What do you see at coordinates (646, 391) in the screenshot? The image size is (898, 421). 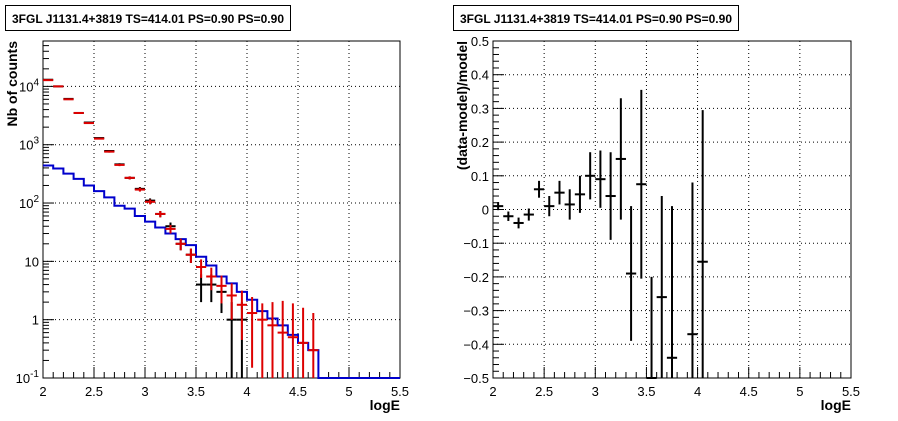 I see `right-x-tick-label: 3.5` at bounding box center [646, 391].